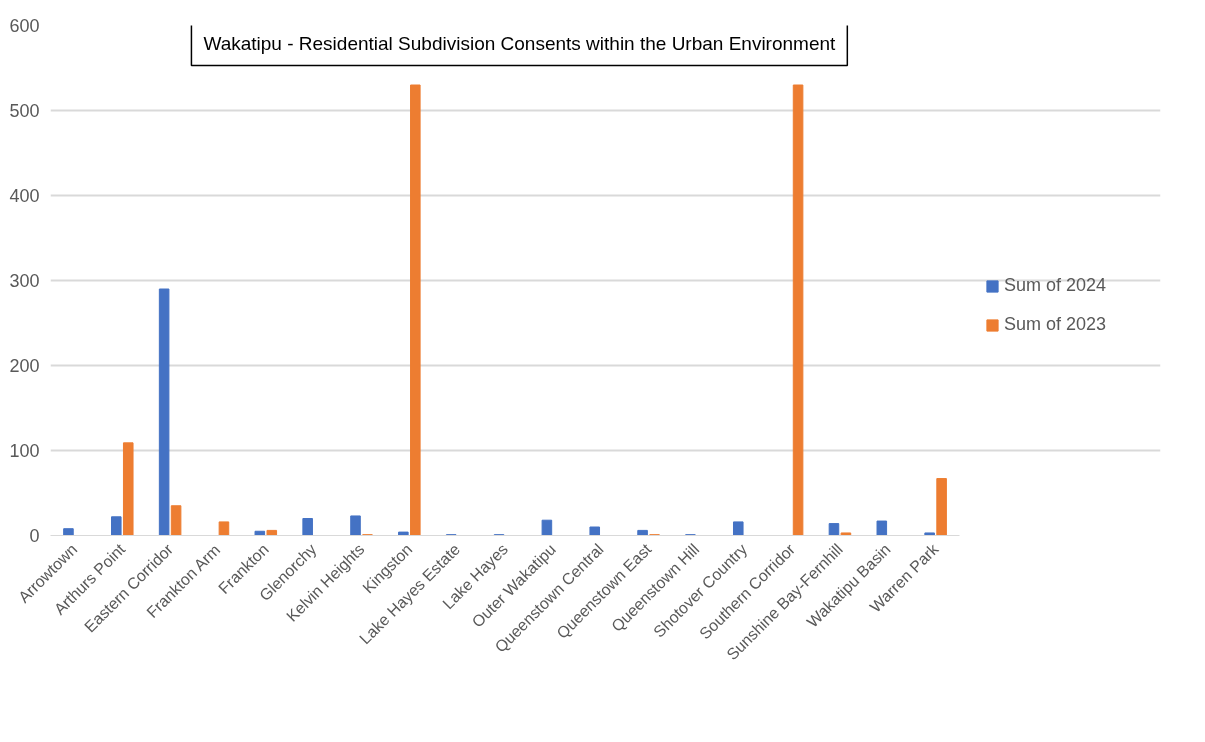  What do you see at coordinates (24, 111) in the screenshot?
I see `y-tick-label: 500` at bounding box center [24, 111].